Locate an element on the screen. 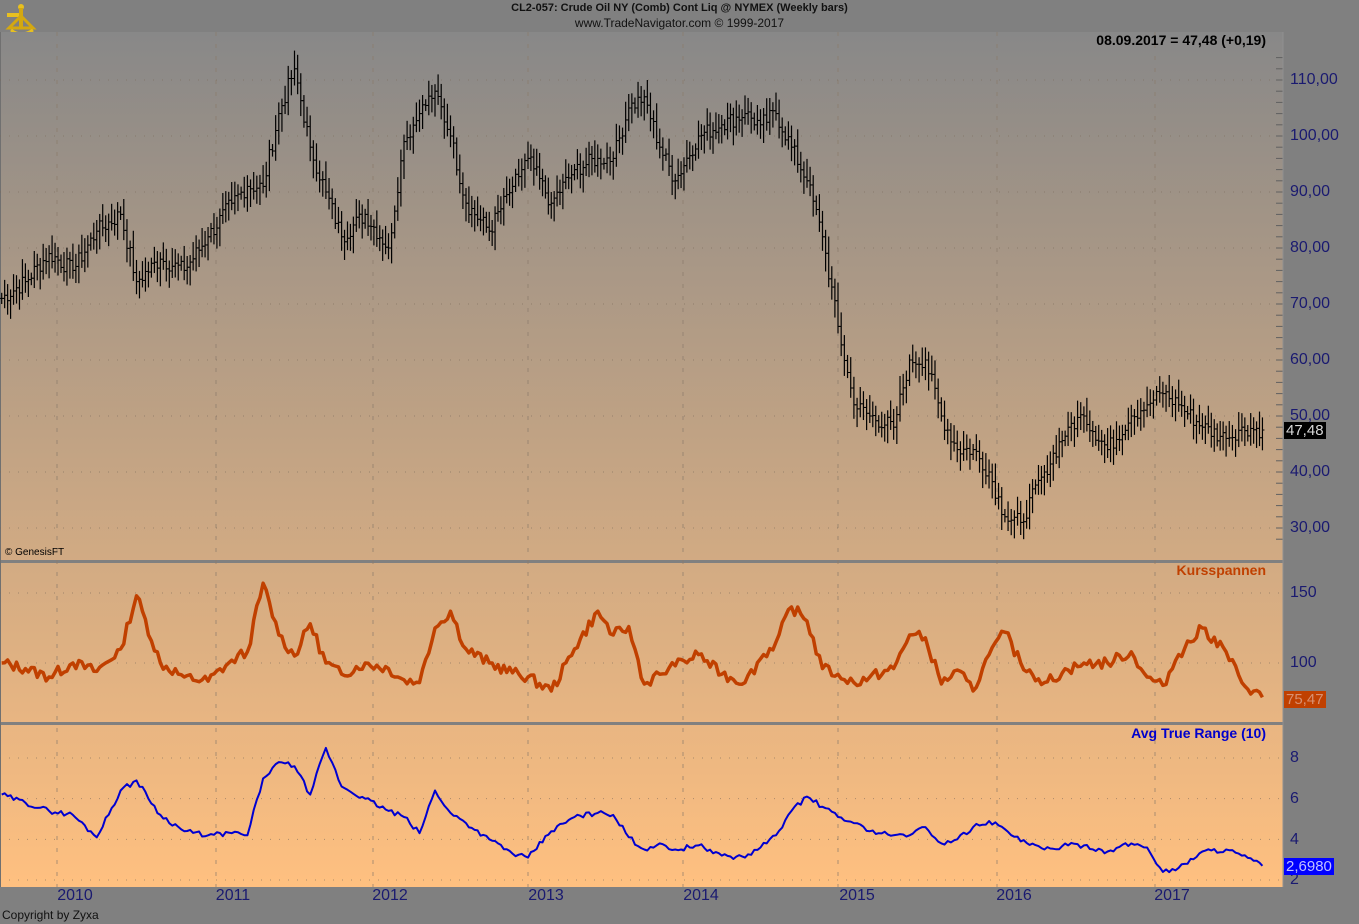 The height and width of the screenshot is (924, 1359). chart-subtitle: www.TradeNavigator.com © 1999-2017 is located at coordinates (679, 23).